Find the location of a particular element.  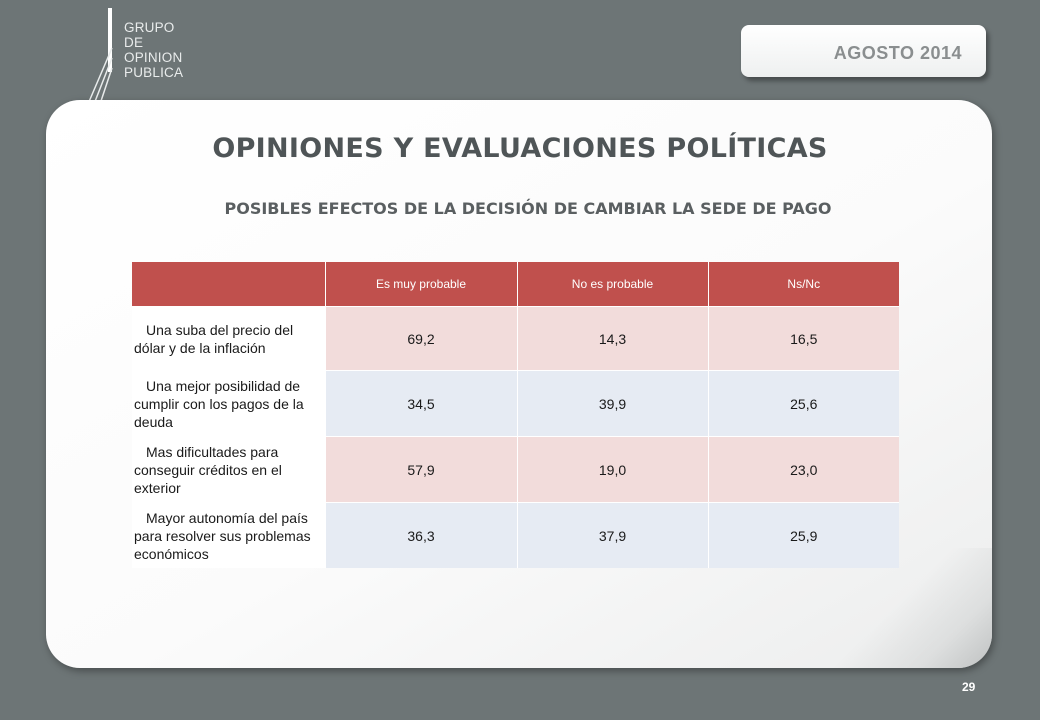

header-cell-empty is located at coordinates (229, 284).